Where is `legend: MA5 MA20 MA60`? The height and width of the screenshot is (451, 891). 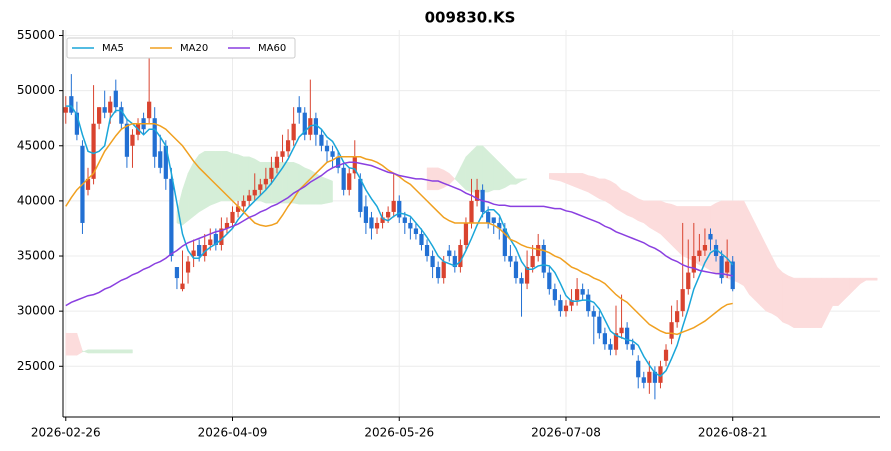
legend: MA5 MA20 MA60 is located at coordinates (181, 48).